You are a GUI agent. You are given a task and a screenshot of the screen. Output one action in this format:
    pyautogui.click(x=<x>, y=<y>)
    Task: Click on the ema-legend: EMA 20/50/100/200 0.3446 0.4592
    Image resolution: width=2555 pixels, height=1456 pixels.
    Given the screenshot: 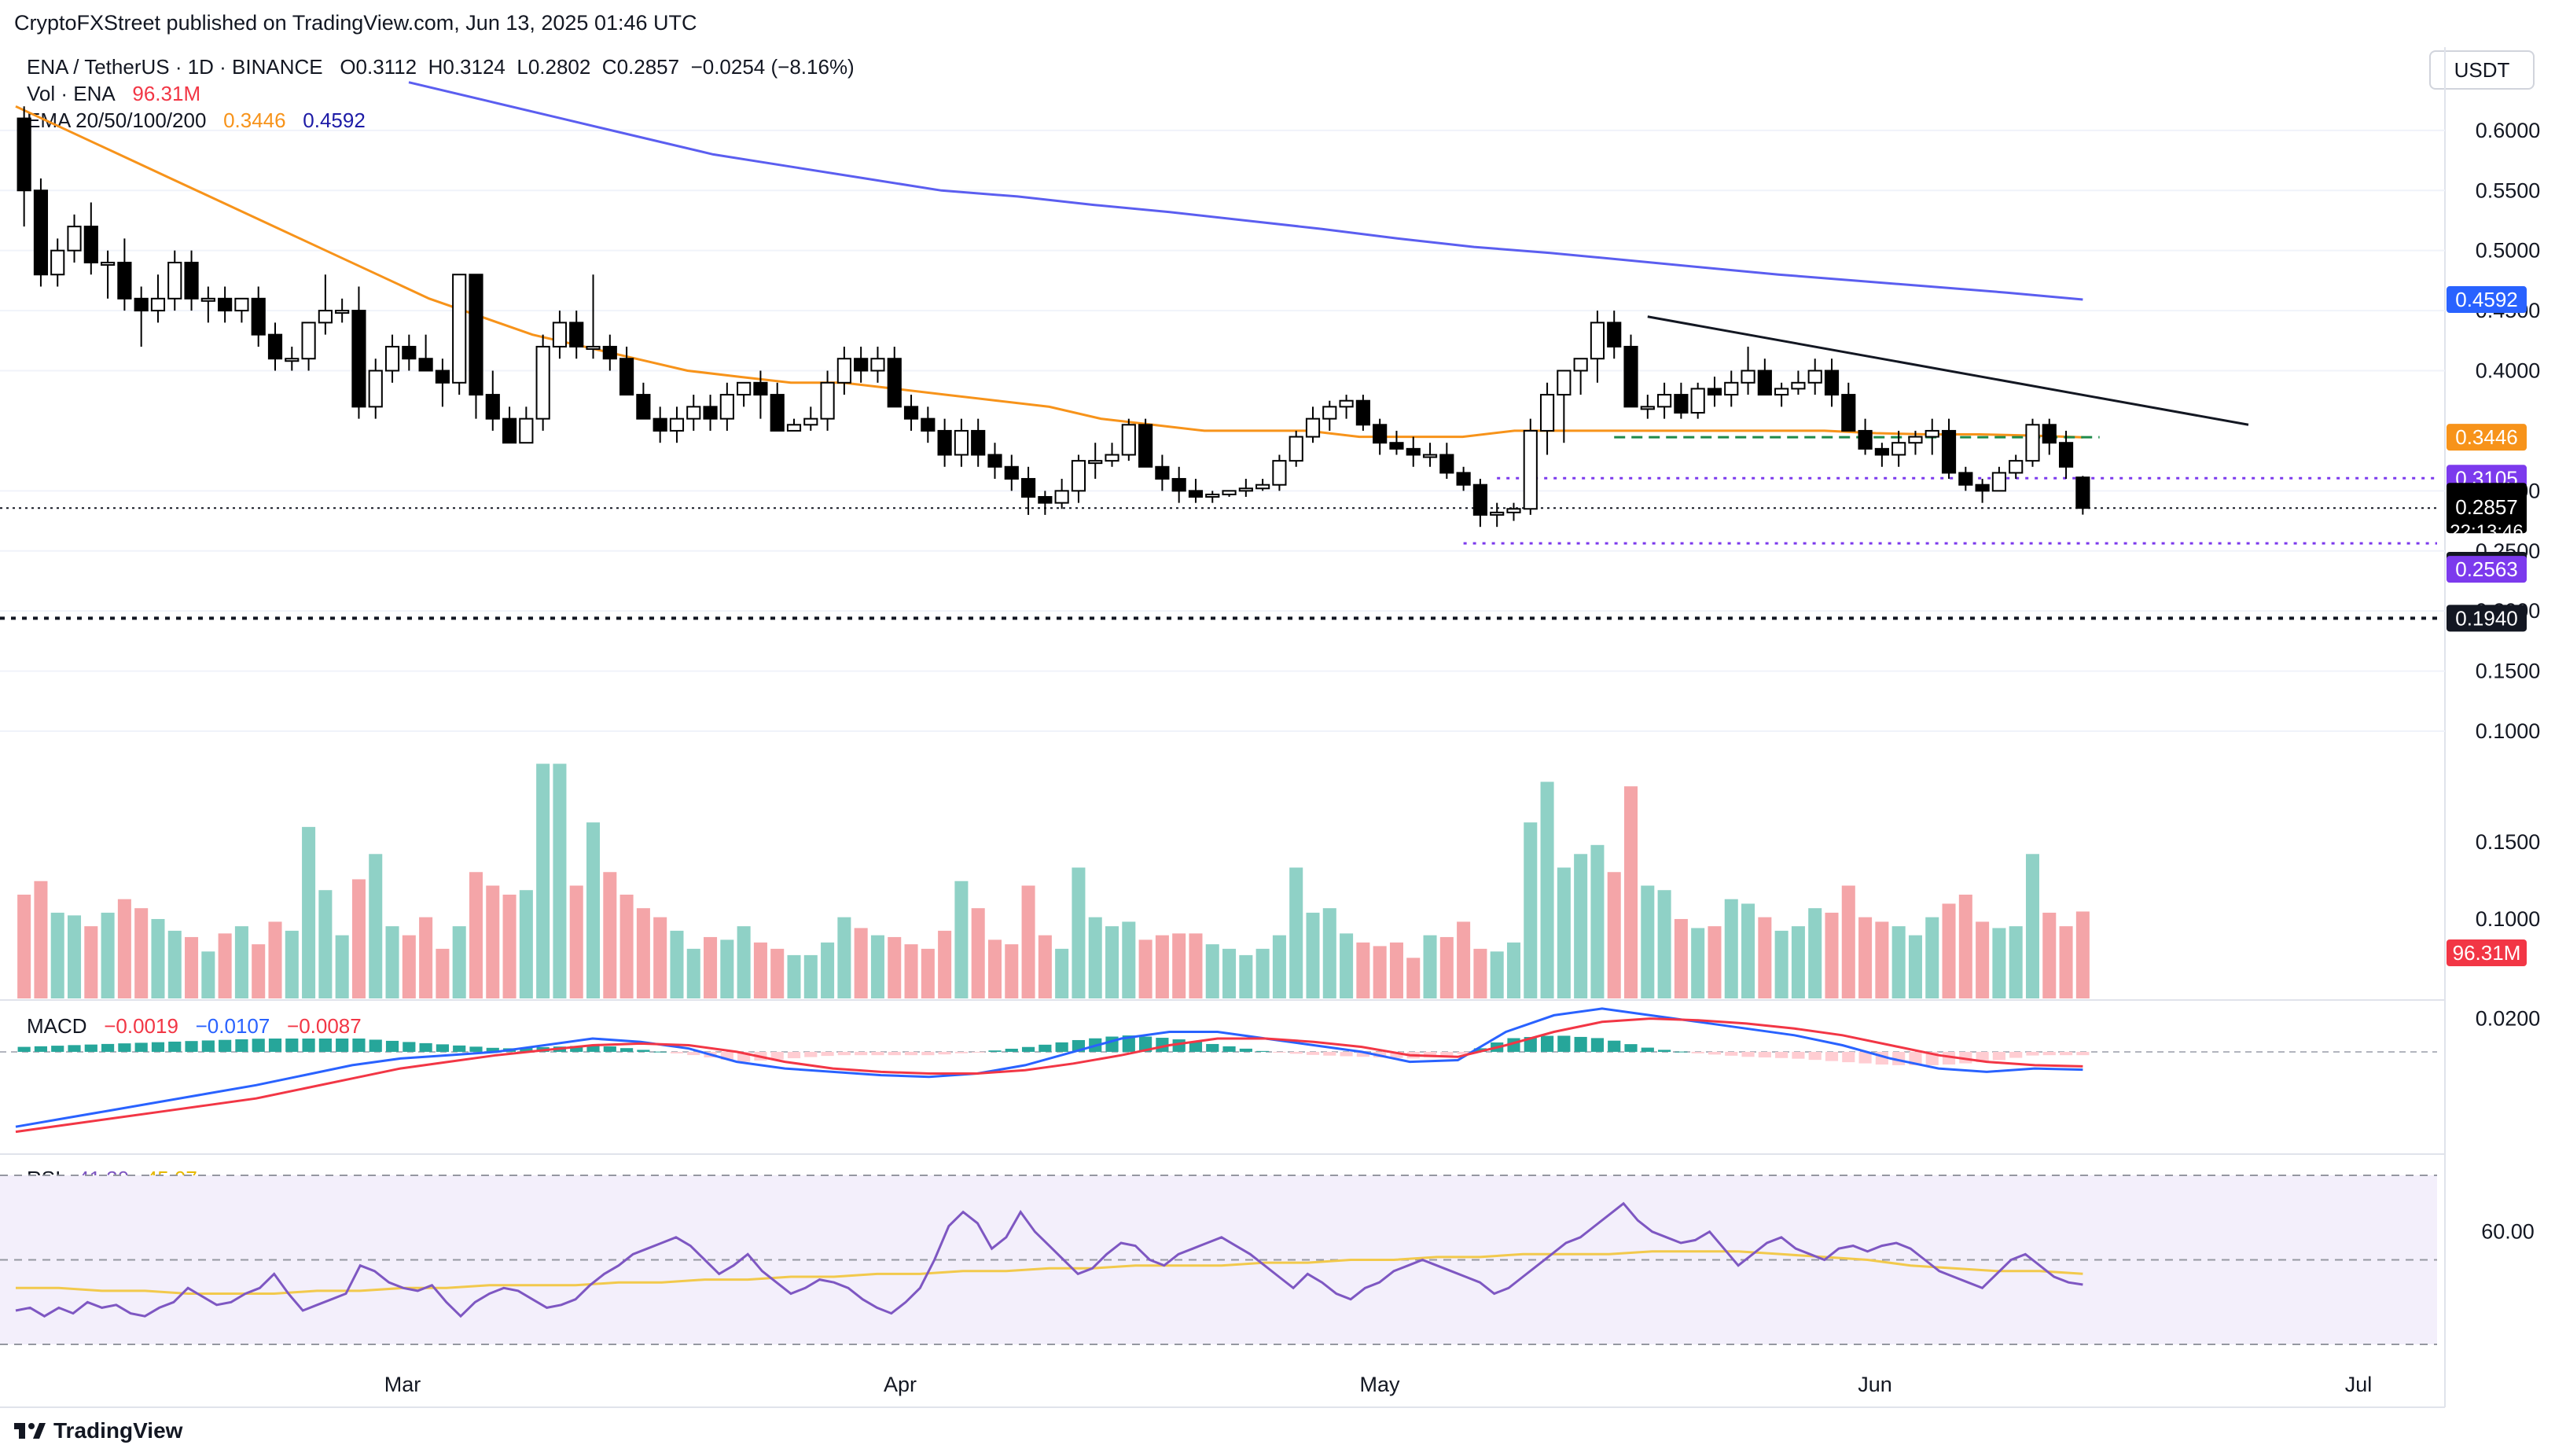 What is the action you would take?
    pyautogui.click(x=196, y=120)
    